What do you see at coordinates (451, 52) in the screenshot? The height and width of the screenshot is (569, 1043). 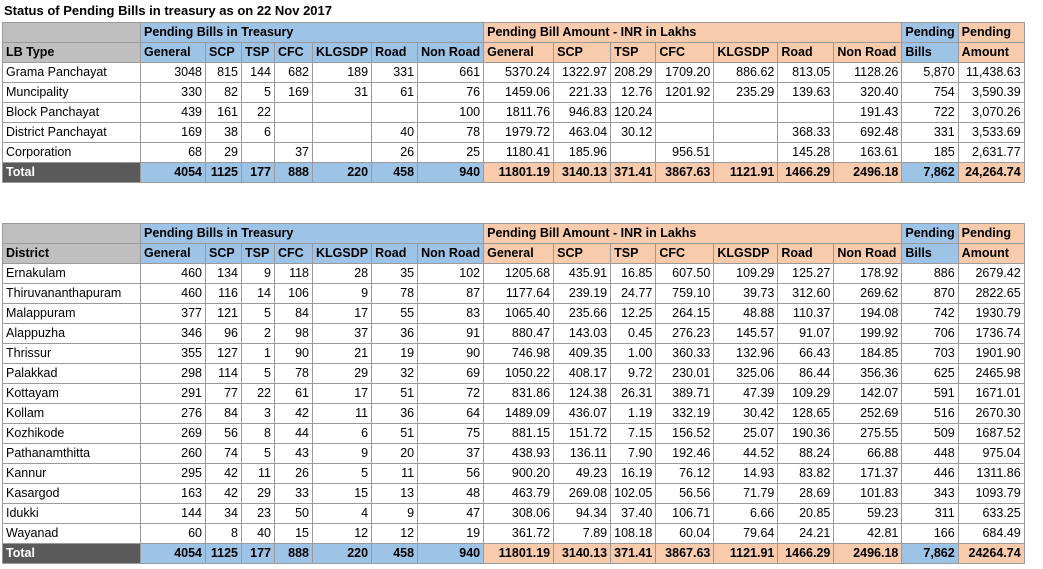 I see `bills-column-header: Non Road` at bounding box center [451, 52].